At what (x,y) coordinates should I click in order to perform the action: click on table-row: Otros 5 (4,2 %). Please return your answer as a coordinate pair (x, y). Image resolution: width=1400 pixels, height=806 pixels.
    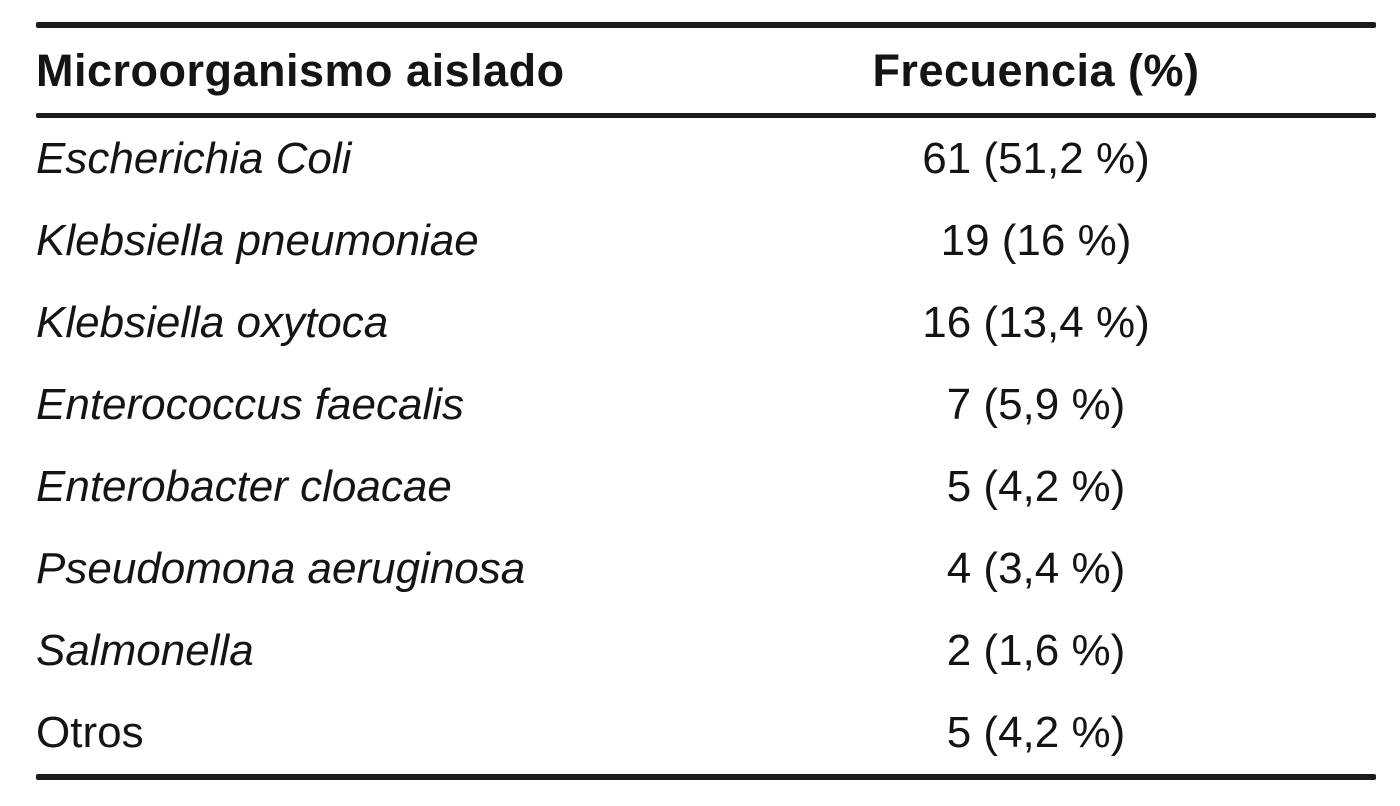
    Looking at the image, I should click on (706, 733).